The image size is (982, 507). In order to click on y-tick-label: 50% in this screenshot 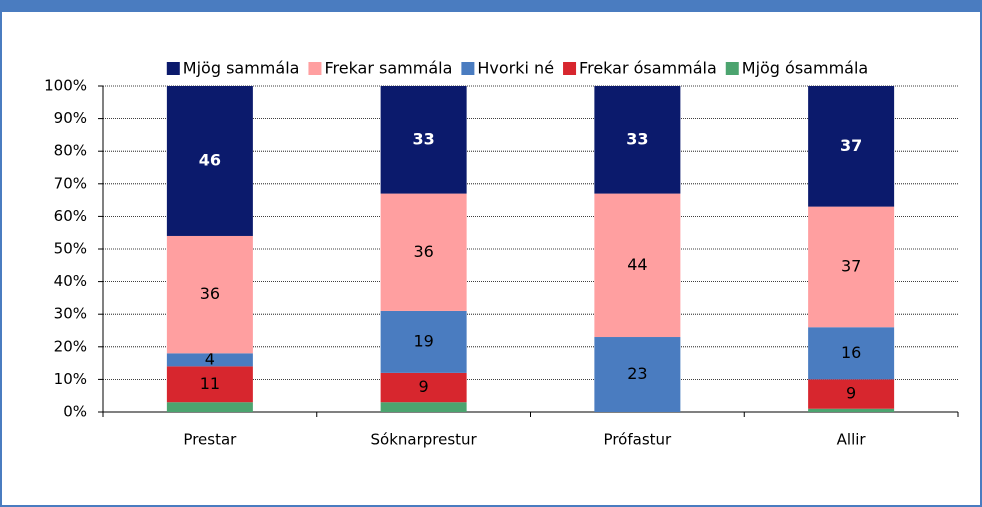, I will do `click(70, 249)`.